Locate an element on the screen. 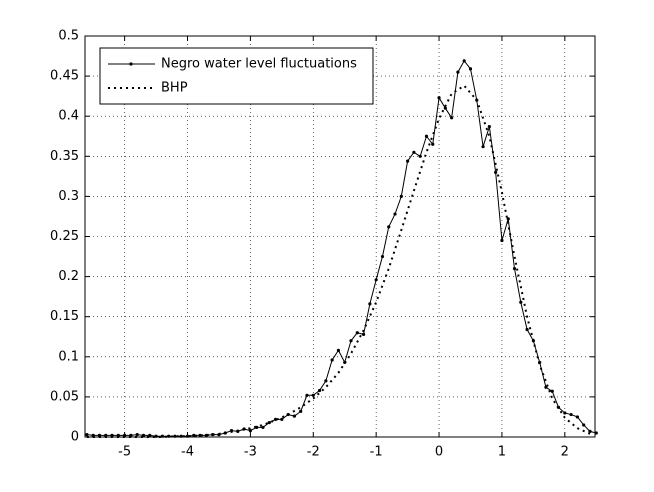 Image resolution: width=654 pixels, height=492 pixels. y-tick-label: 0.25 is located at coordinates (64, 236).